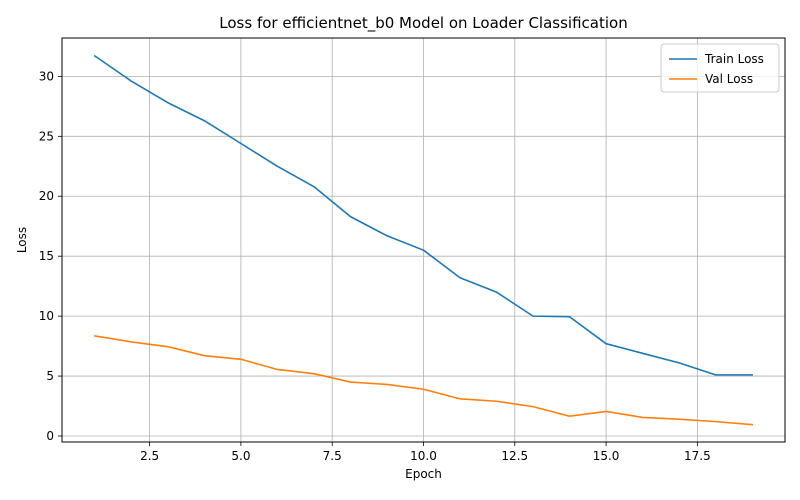 This screenshot has height=500, width=800. Describe the element at coordinates (50, 376) in the screenshot. I see `y-tick-label: 5` at that location.